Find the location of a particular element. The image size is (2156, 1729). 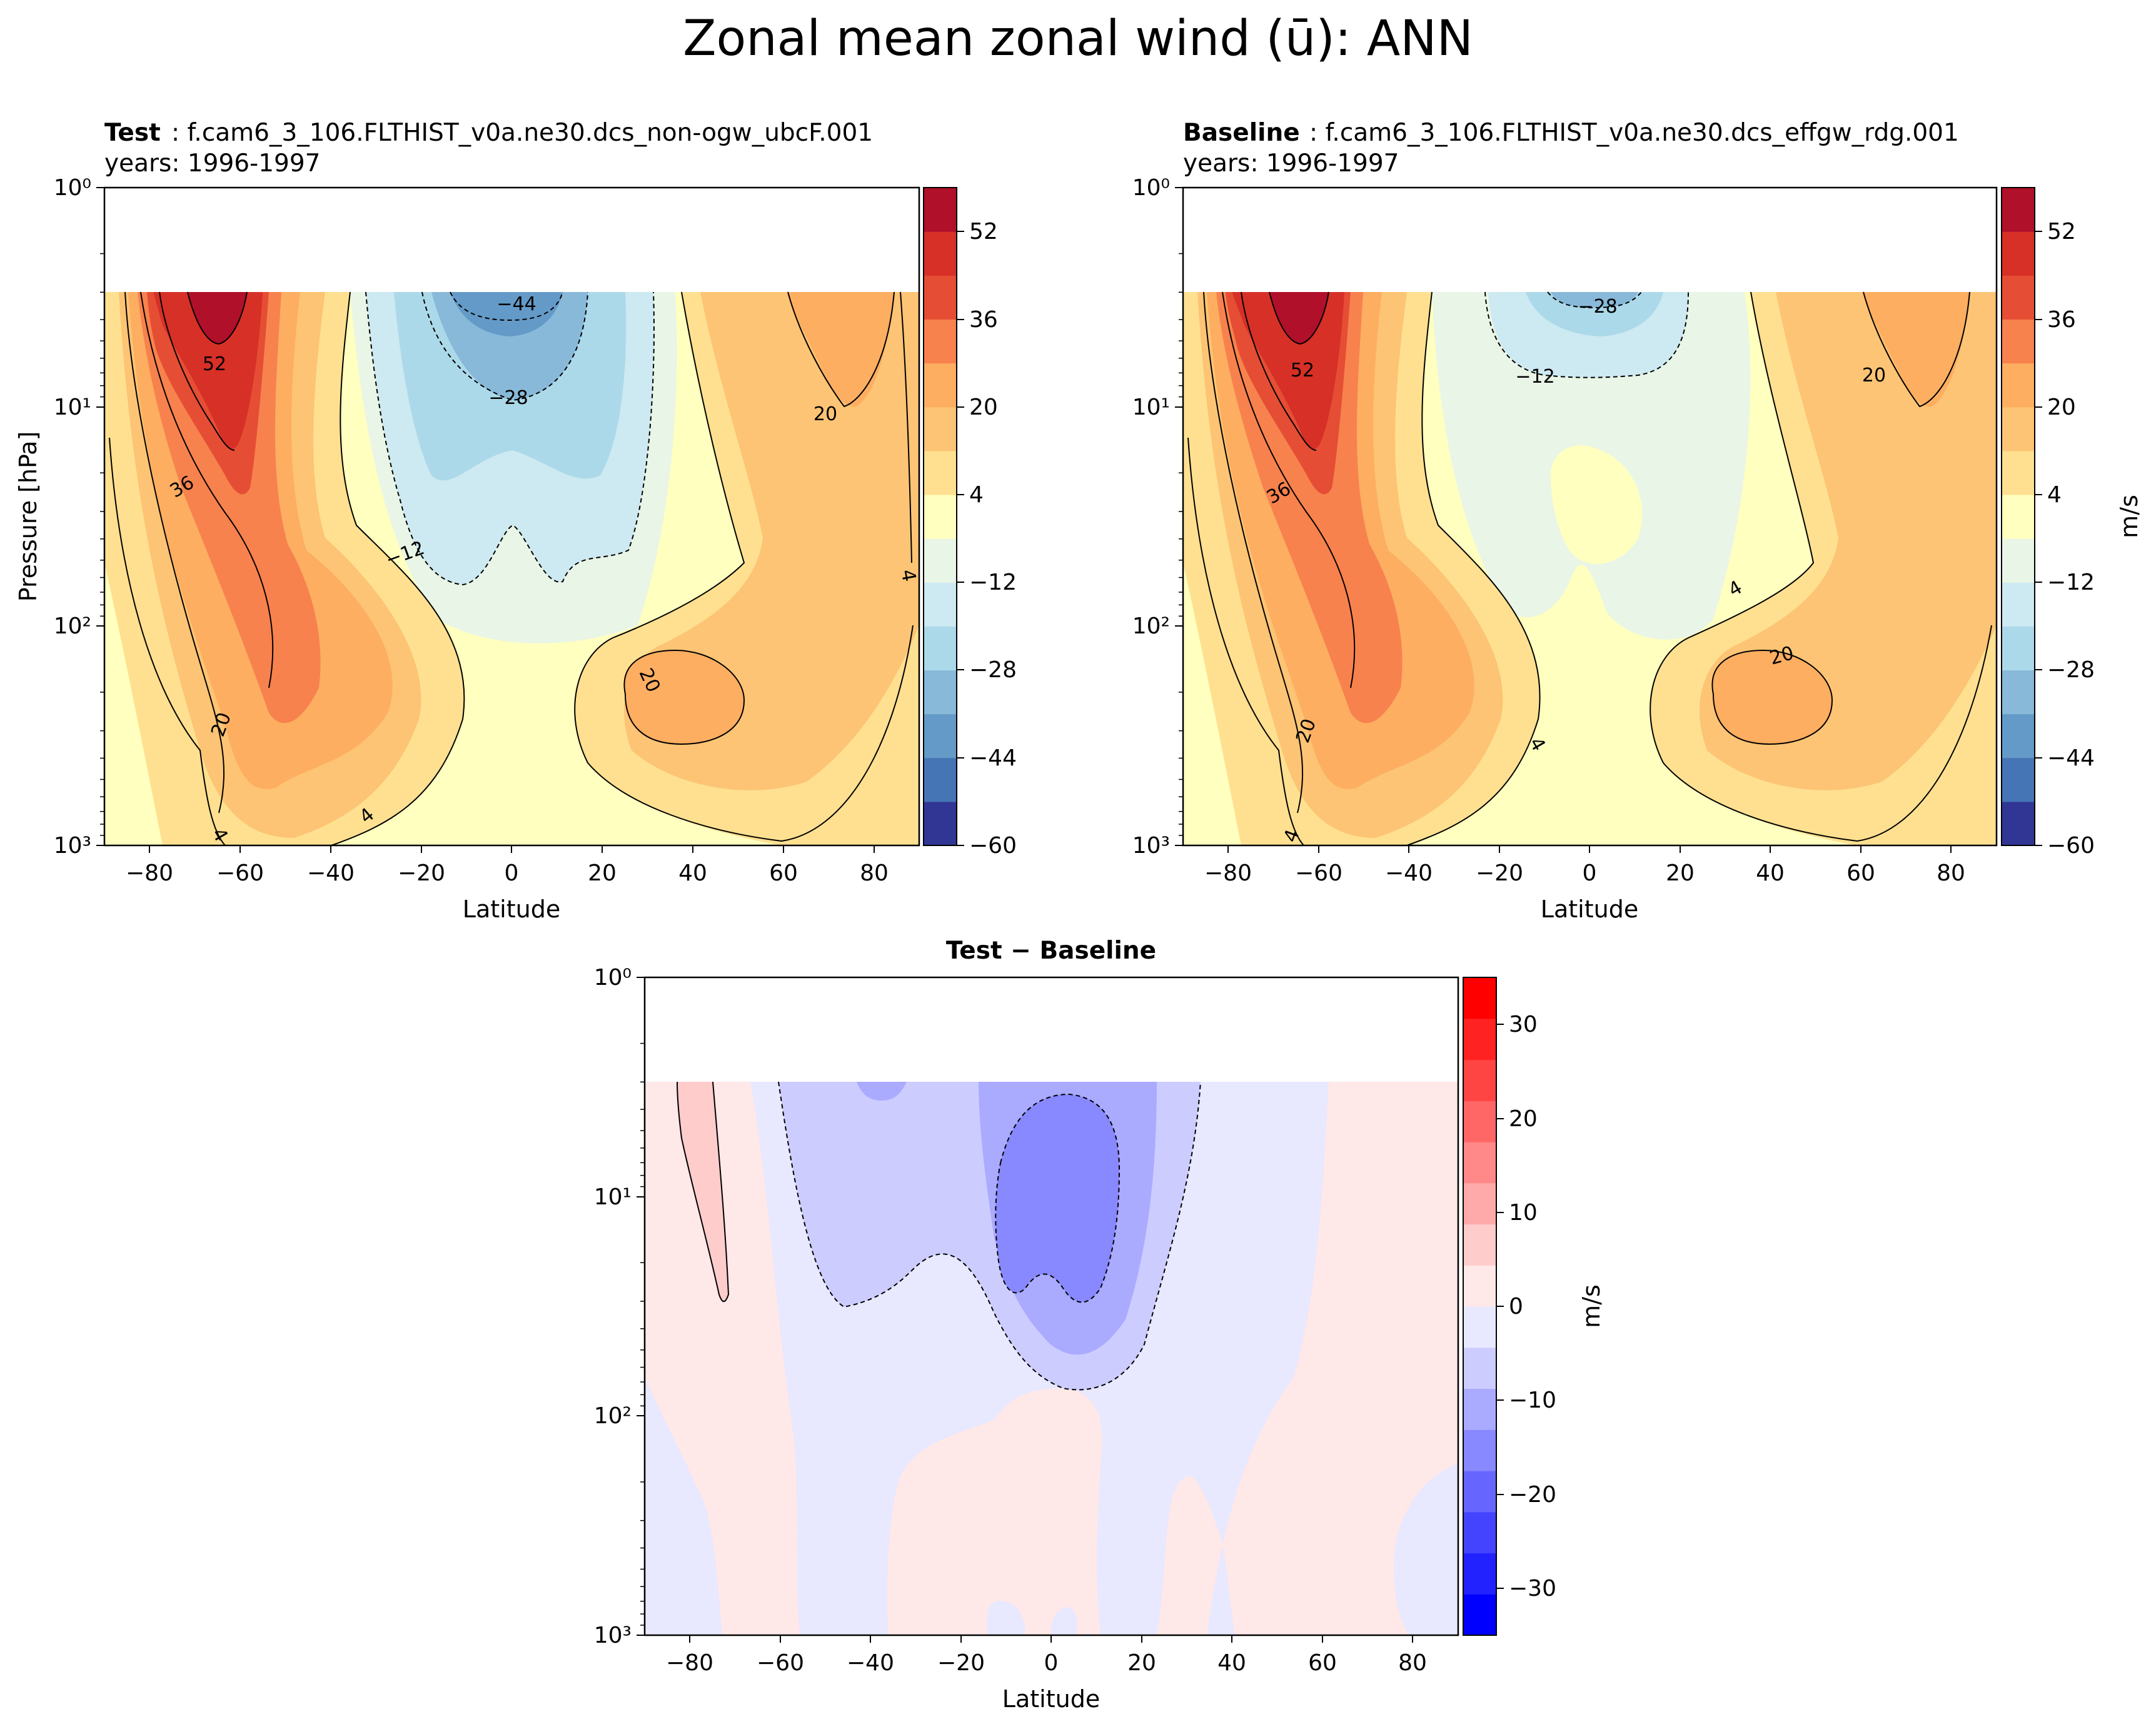

colorbar-tick-label: −30 is located at coordinates (1532, 1588).